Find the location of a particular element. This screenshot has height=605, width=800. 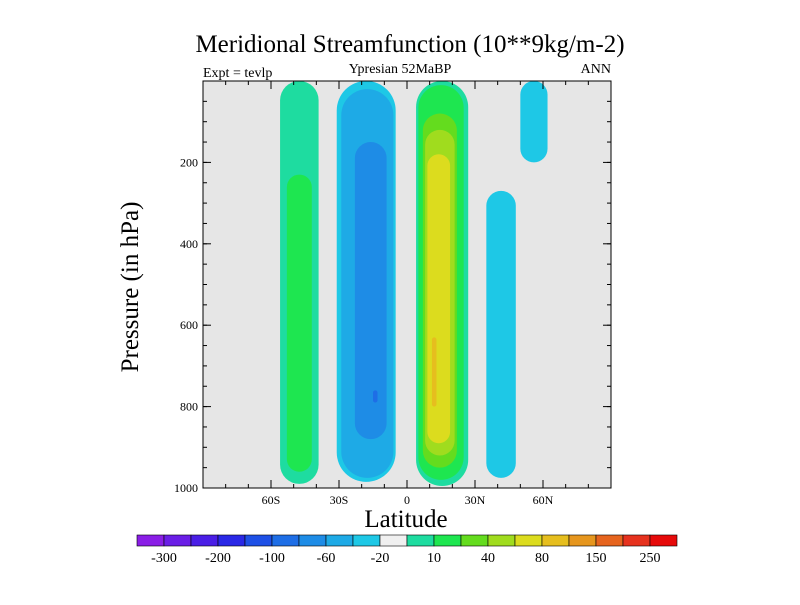

cell-nh-yellow is located at coordinates (439, 299).